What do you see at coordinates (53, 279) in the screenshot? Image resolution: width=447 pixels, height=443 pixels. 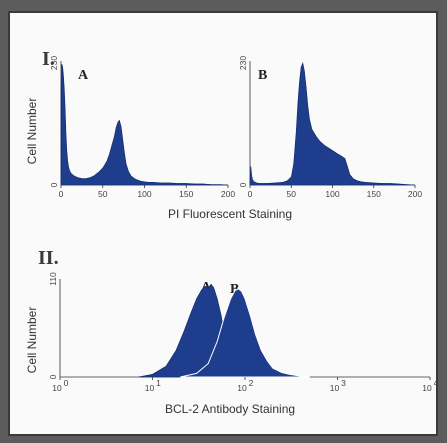 I see `y-tick-label-overlay: 110` at bounding box center [53, 279].